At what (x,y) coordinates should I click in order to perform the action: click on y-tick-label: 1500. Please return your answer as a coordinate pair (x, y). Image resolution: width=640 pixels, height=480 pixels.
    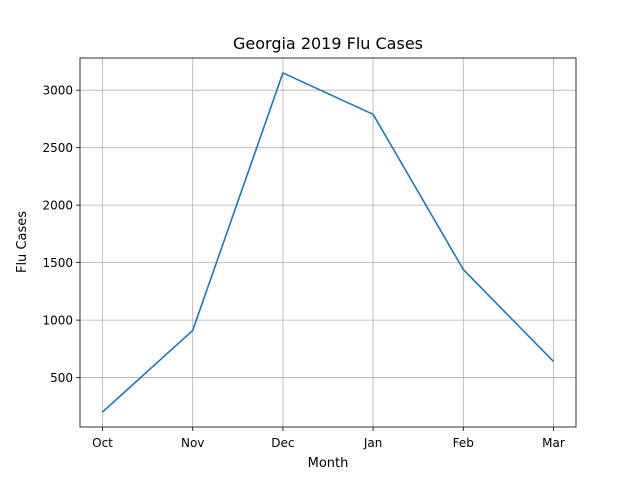
    Looking at the image, I should click on (57, 263).